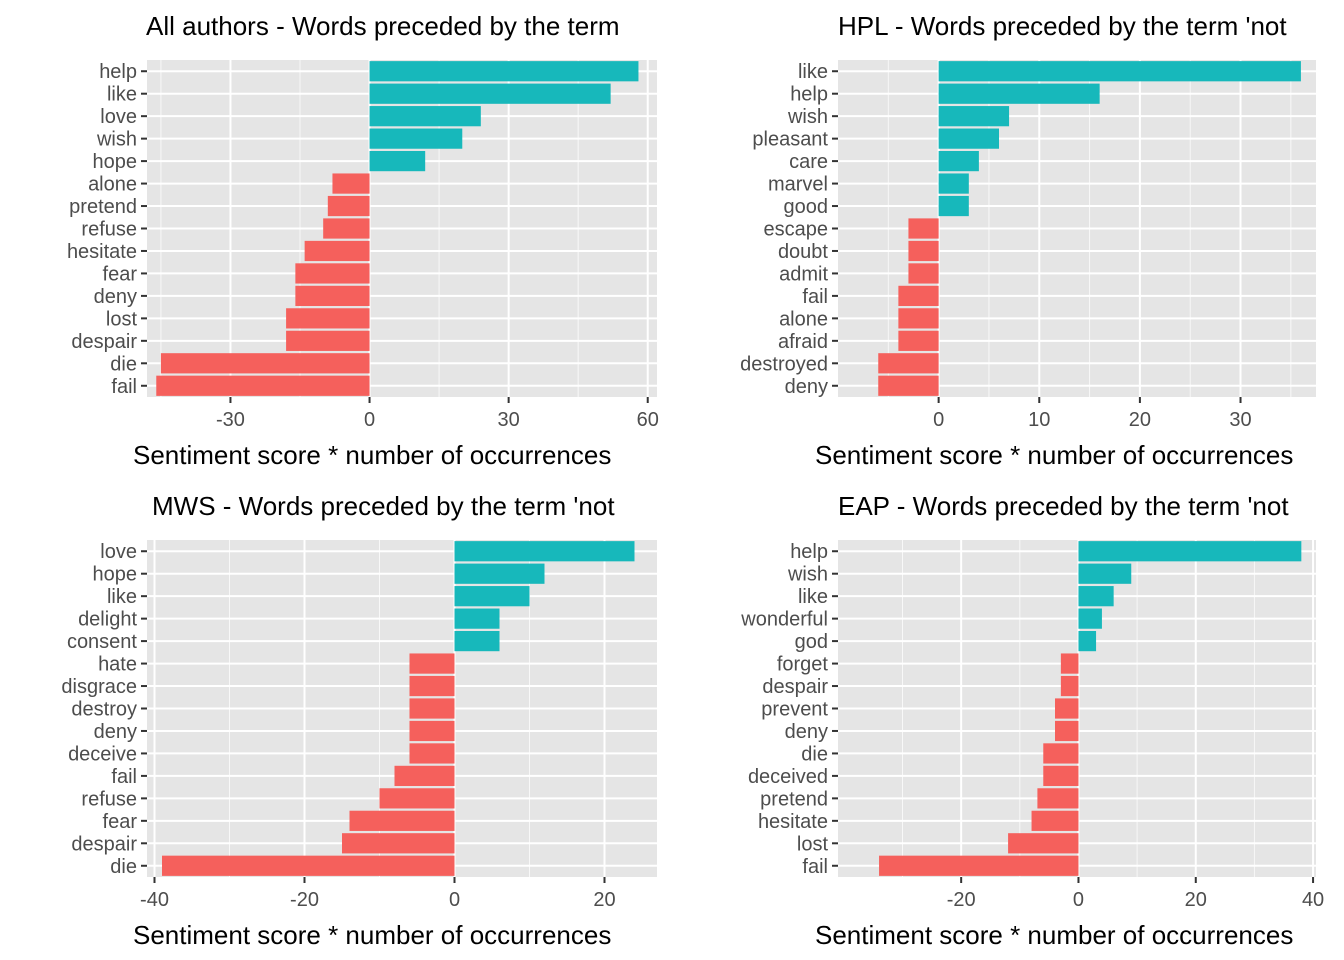 This screenshot has height=960, width=1344. I want to click on y-tick-label: admit, so click(803, 274).